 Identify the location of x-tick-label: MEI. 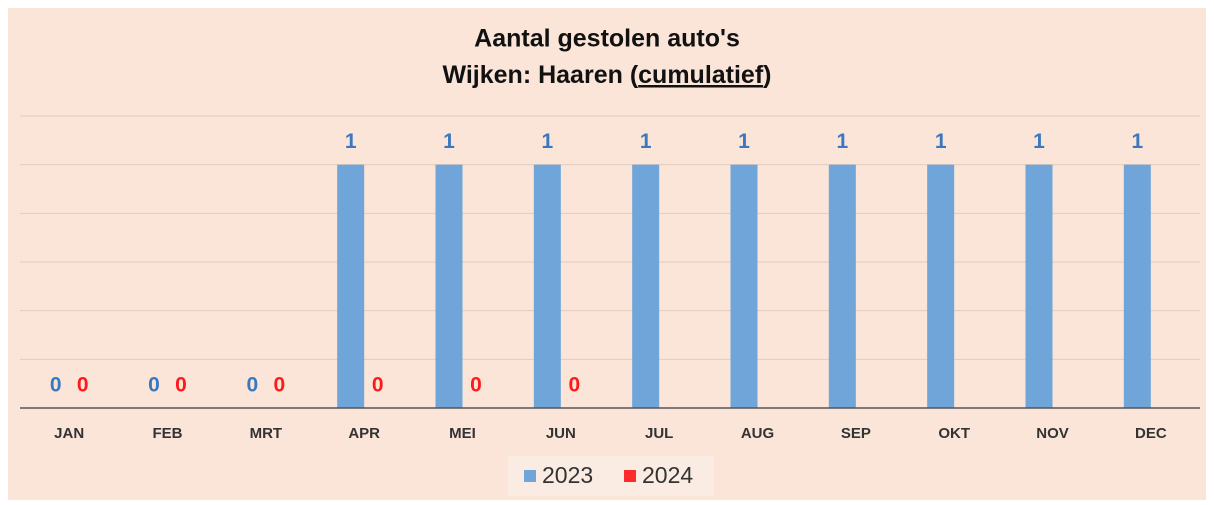
(462, 433).